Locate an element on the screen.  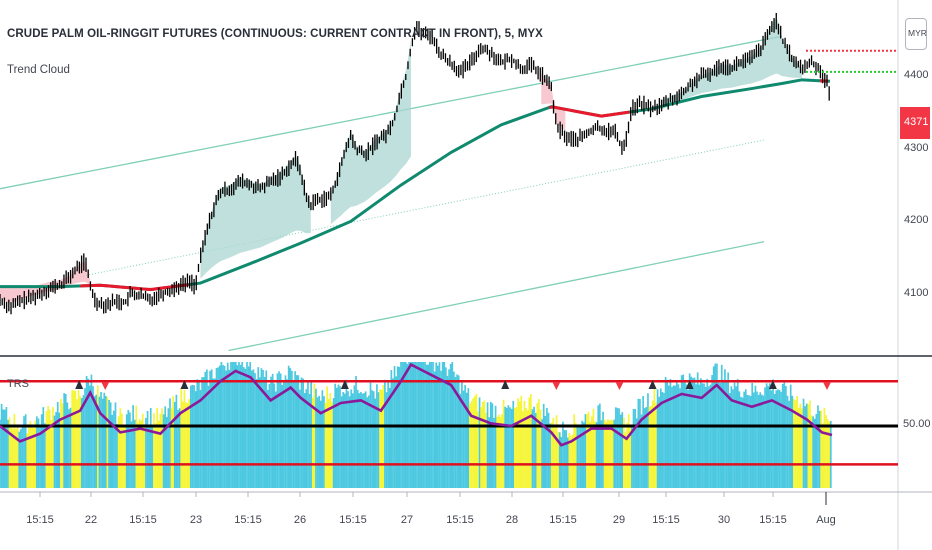
channel-lower-line is located at coordinates (496, 296).